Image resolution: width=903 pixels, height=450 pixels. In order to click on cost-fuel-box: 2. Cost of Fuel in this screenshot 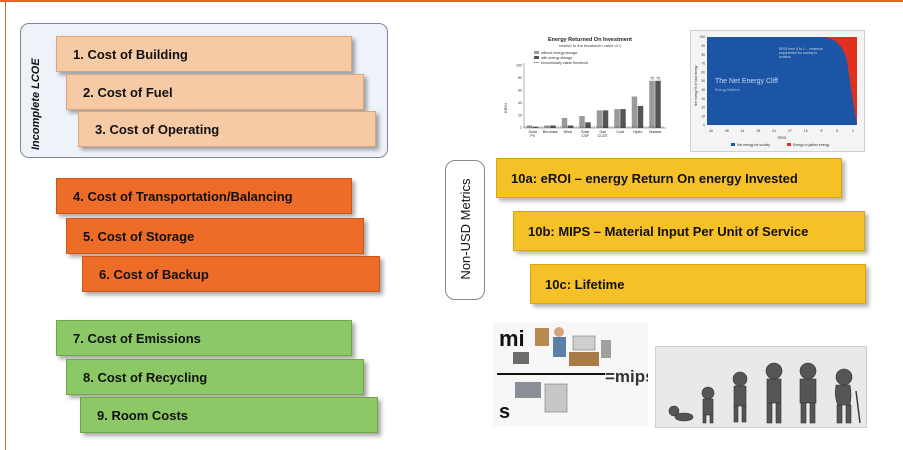, I will do `click(215, 92)`.